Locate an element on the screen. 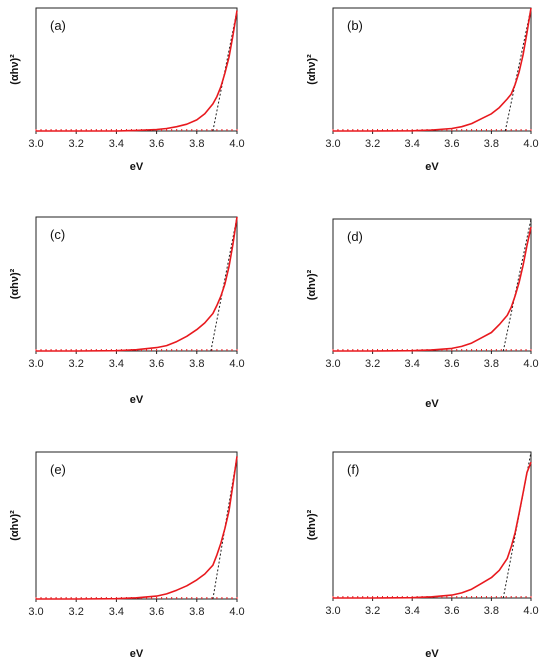 The height and width of the screenshot is (665, 550). chart-panel: 3.0 3.2 3.4 3.6 3.8 4.0 eV (αhν)² (b) is located at coordinates (422, 90).